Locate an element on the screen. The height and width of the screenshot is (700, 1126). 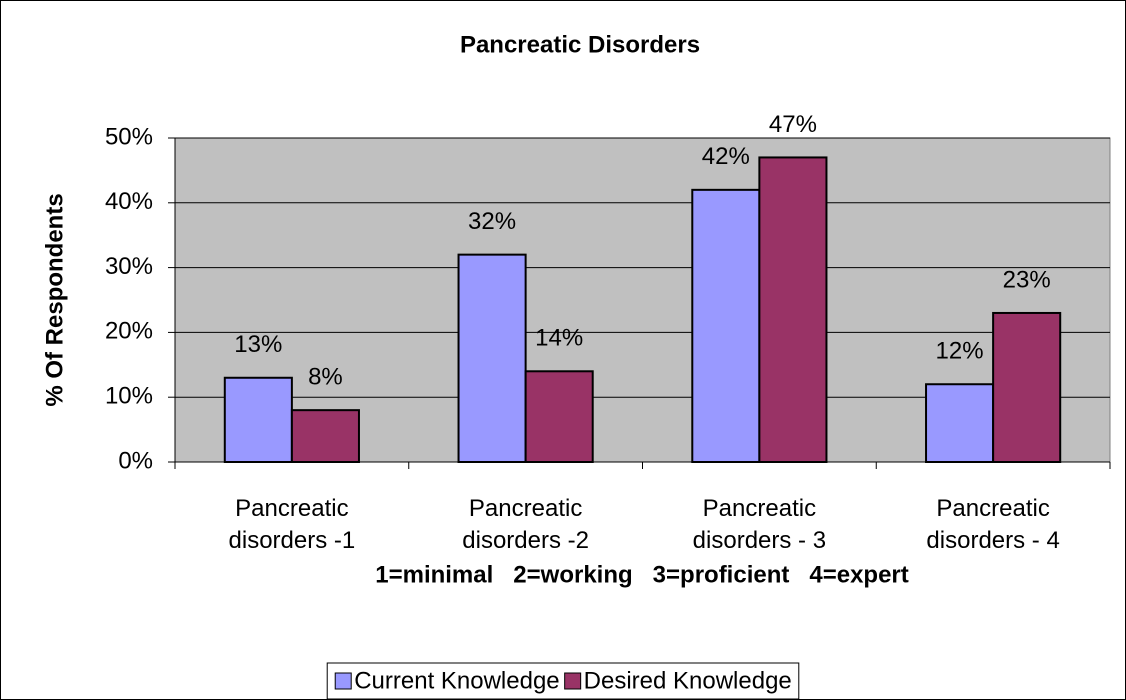
data-label: 23% is located at coordinates (1027, 279).